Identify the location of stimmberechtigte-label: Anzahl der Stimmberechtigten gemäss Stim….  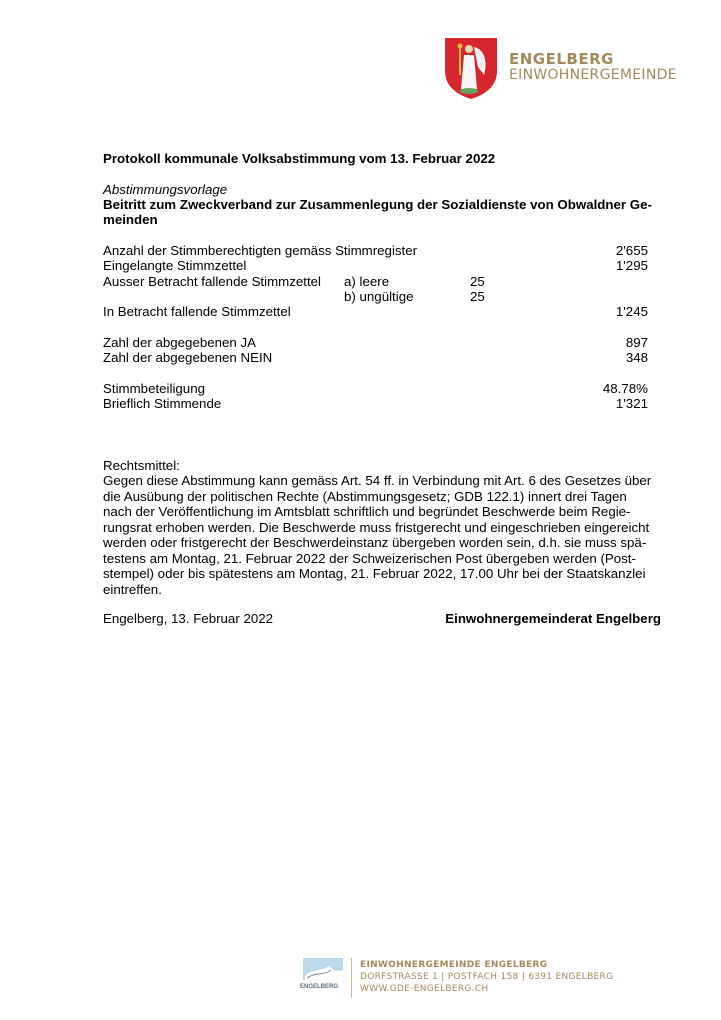
(260, 250).